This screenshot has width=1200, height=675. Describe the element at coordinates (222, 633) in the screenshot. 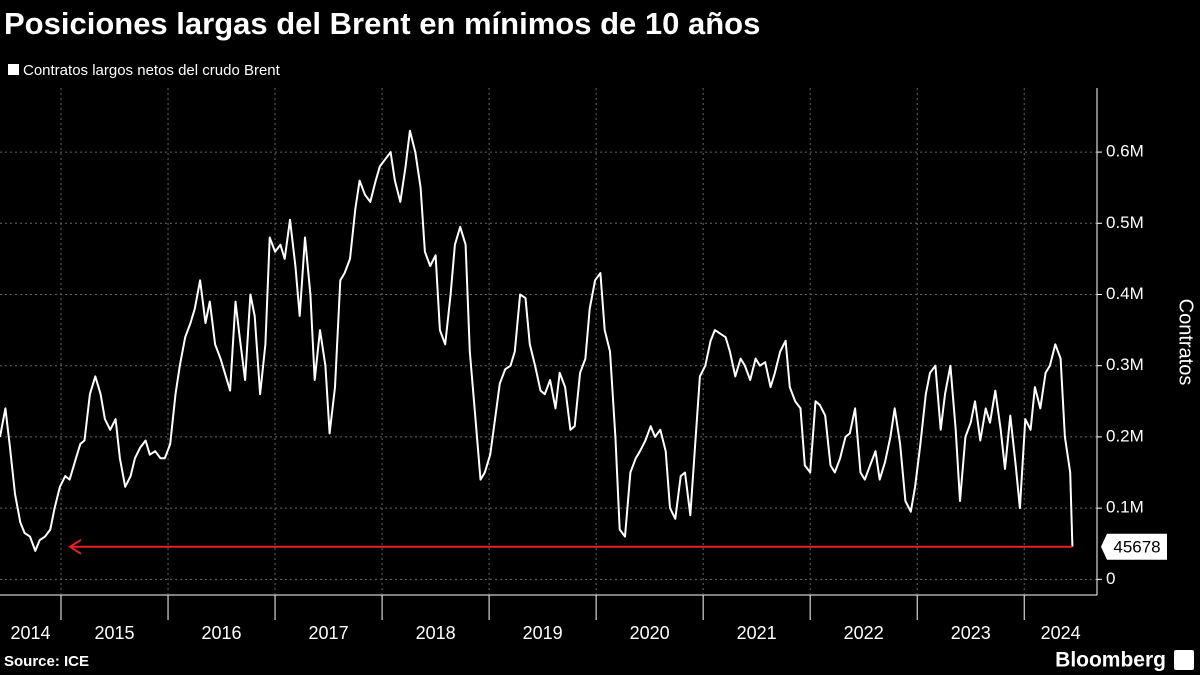

I see `x-tick-label: 2016` at that location.